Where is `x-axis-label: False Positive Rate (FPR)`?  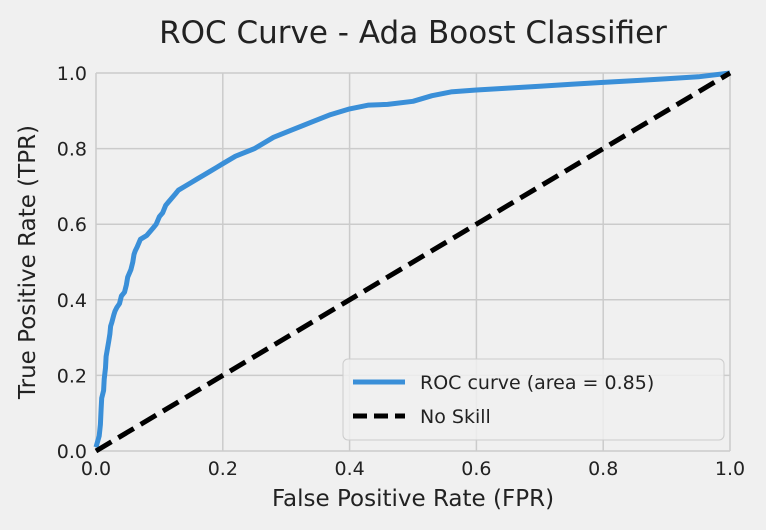
x-axis-label: False Positive Rate (FPR) is located at coordinates (413, 499).